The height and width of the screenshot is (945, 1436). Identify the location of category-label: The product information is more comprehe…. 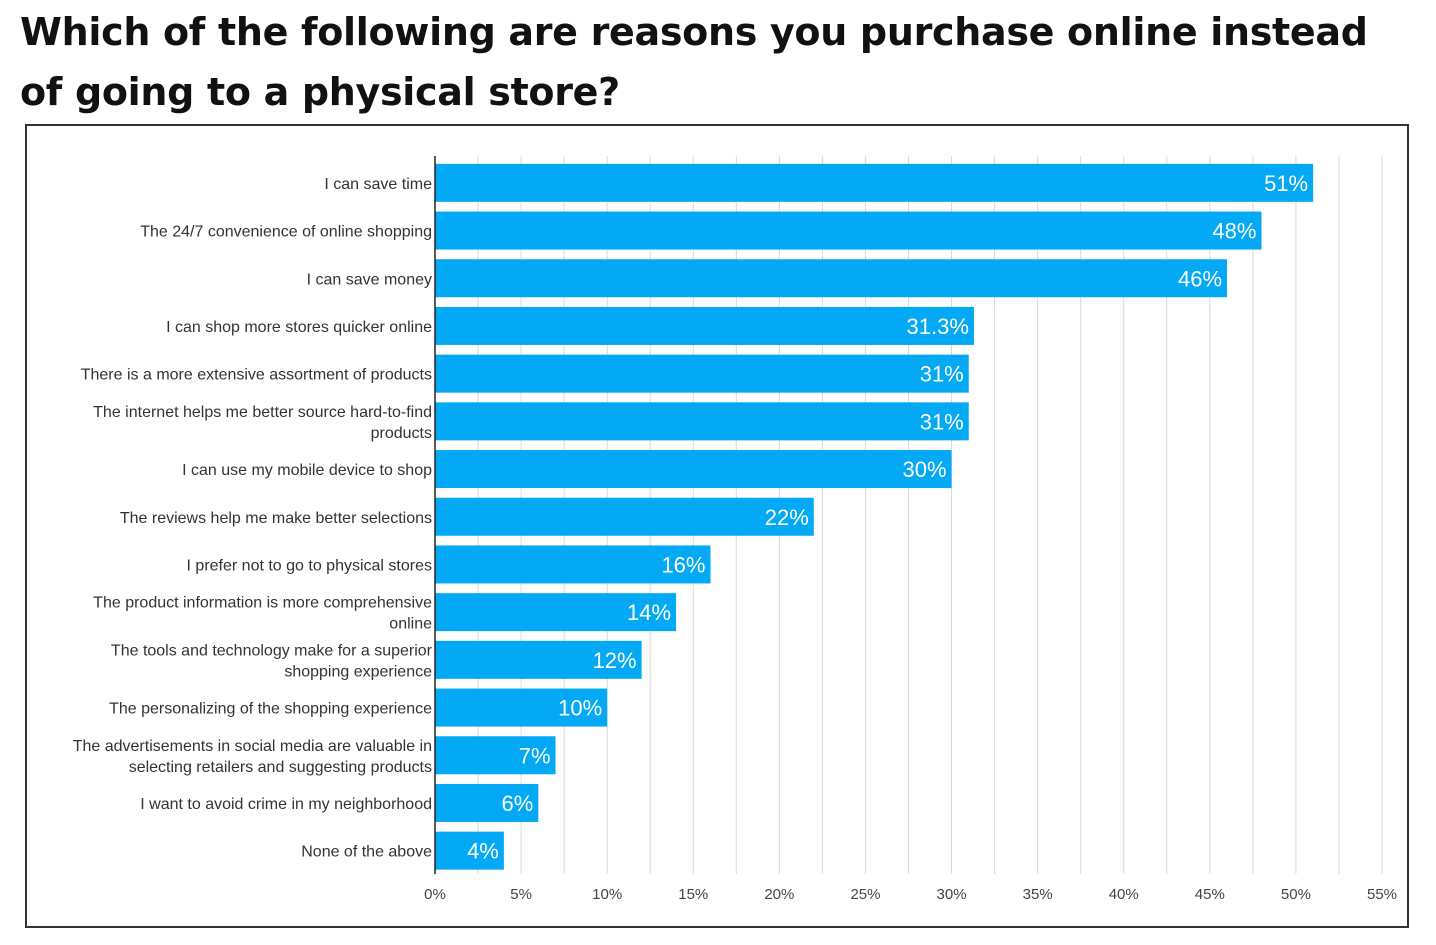
(262, 614).